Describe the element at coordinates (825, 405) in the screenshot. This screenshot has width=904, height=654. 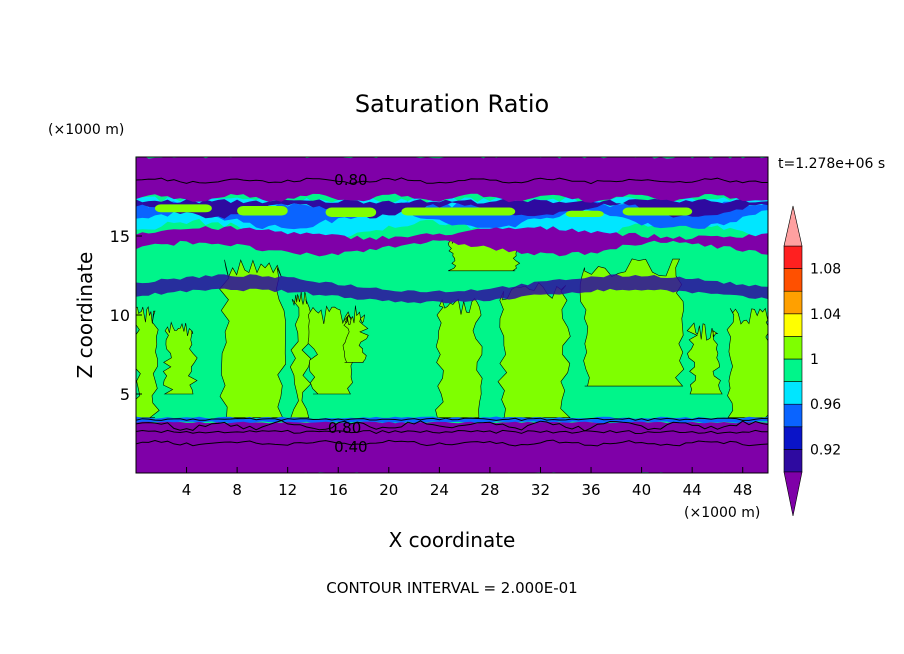
I see `colorbar-label: 0.96` at that location.